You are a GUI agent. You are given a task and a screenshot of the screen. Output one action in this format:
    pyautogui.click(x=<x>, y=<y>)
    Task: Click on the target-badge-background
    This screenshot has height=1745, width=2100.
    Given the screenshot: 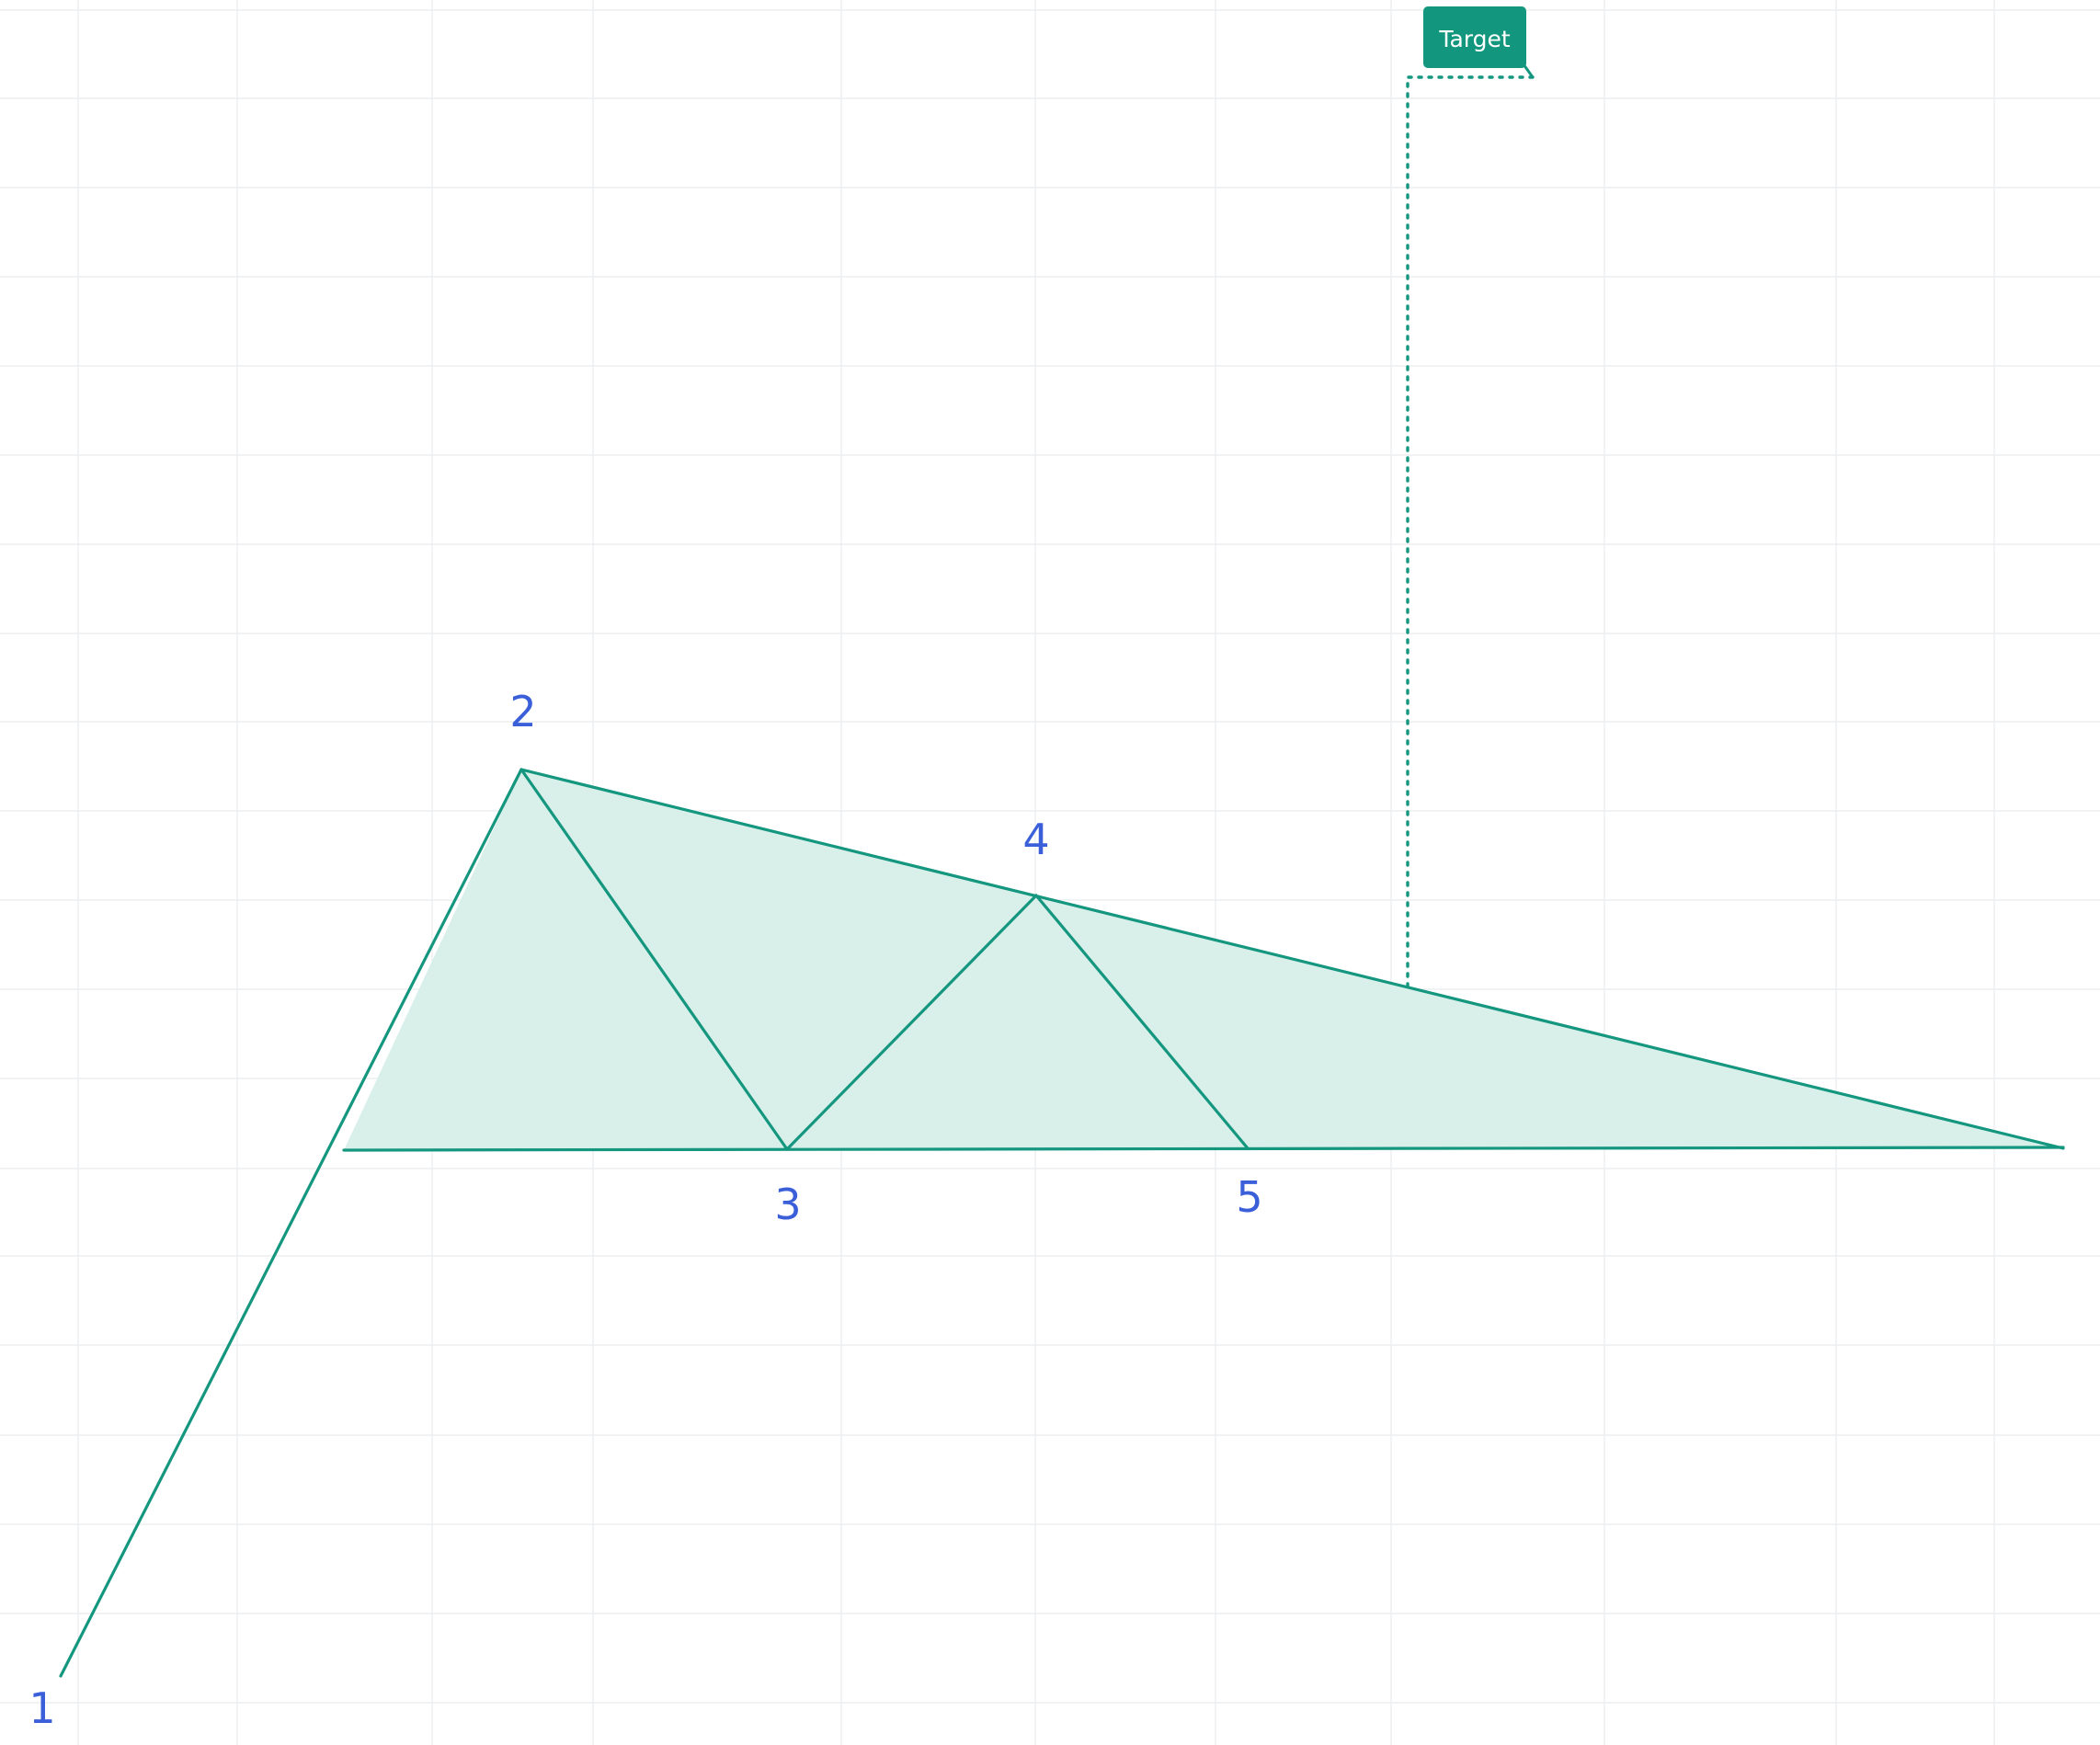 What is the action you would take?
    pyautogui.click(x=1474, y=37)
    